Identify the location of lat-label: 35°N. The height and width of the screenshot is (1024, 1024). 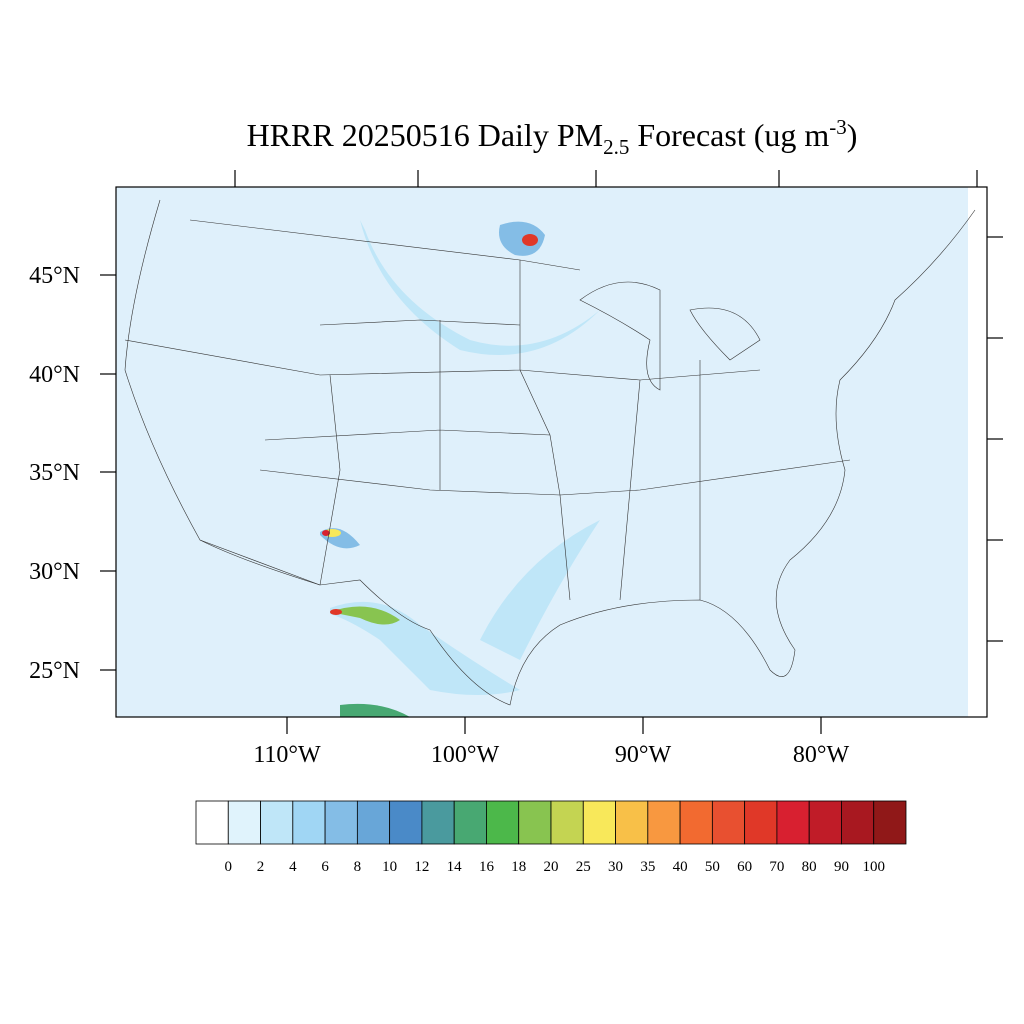
(54, 473).